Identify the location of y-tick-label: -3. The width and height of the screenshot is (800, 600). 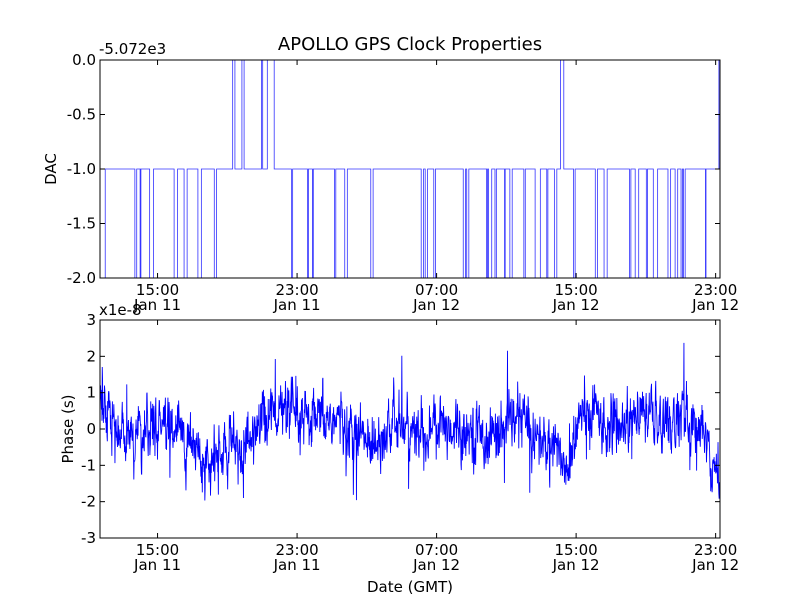
(88, 538).